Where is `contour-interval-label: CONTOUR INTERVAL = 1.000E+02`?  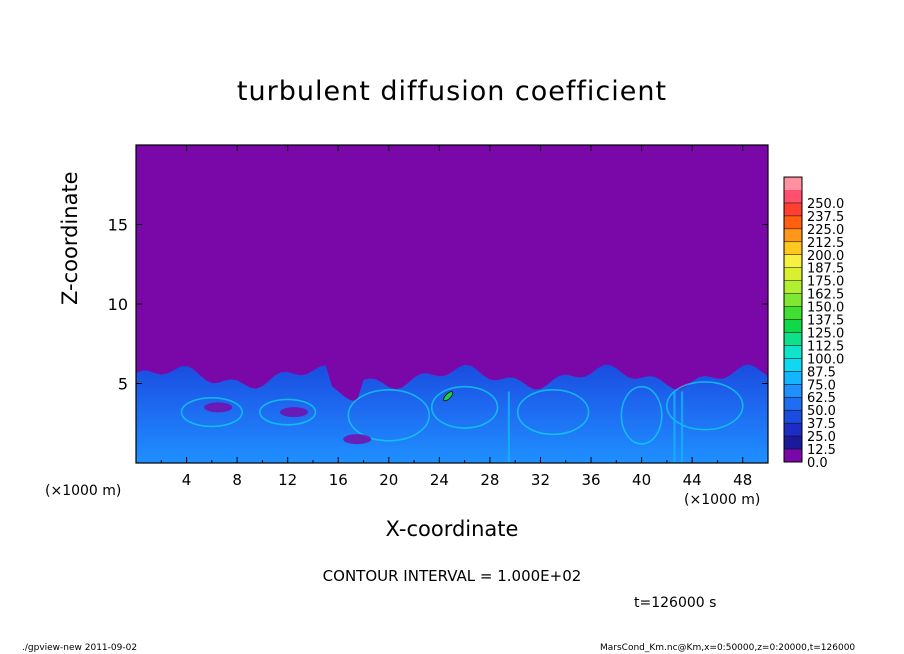 contour-interval-label: CONTOUR INTERVAL = 1.000E+02 is located at coordinates (452, 576).